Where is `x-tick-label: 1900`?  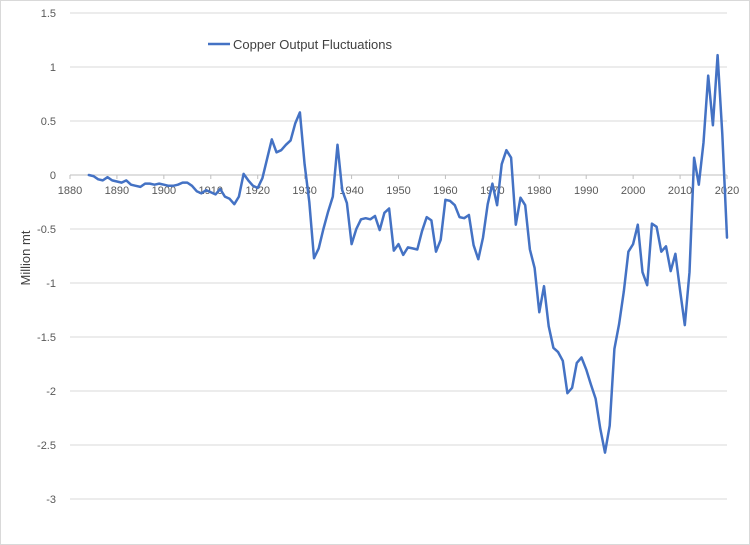
x-tick-label: 1900 is located at coordinates (164, 191).